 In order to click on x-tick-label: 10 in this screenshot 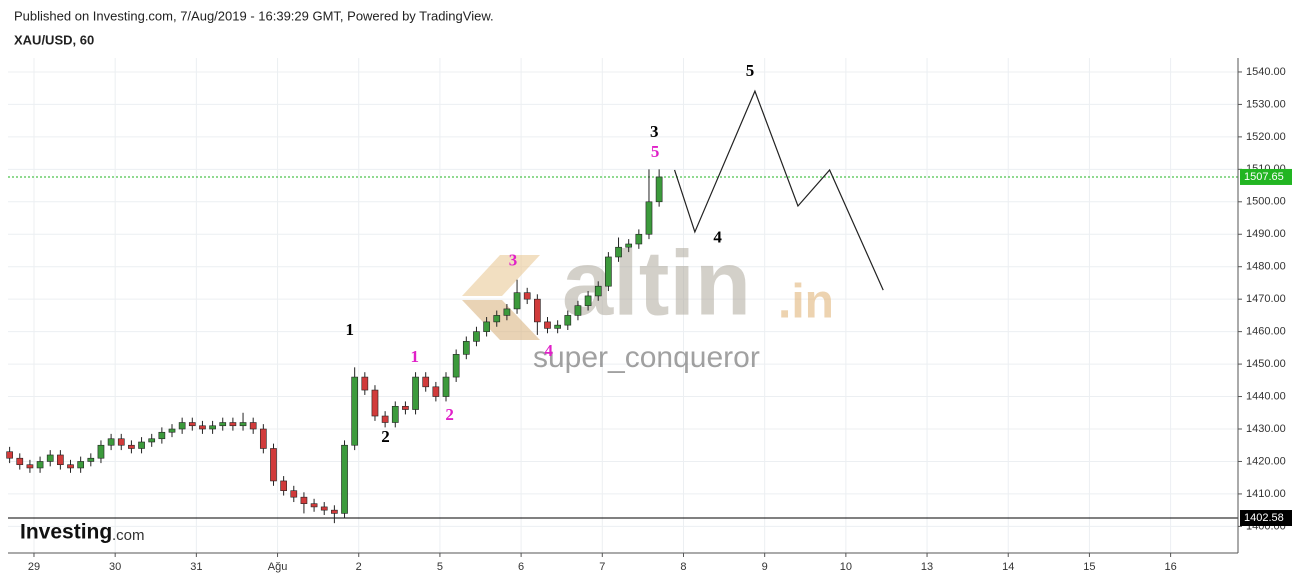, I will do `click(846, 567)`.